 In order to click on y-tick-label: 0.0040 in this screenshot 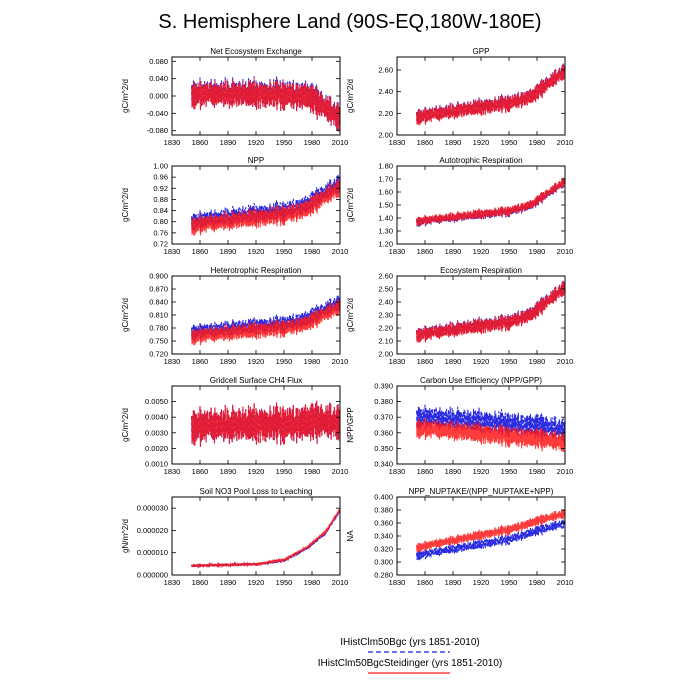, I will do `click(156, 417)`.